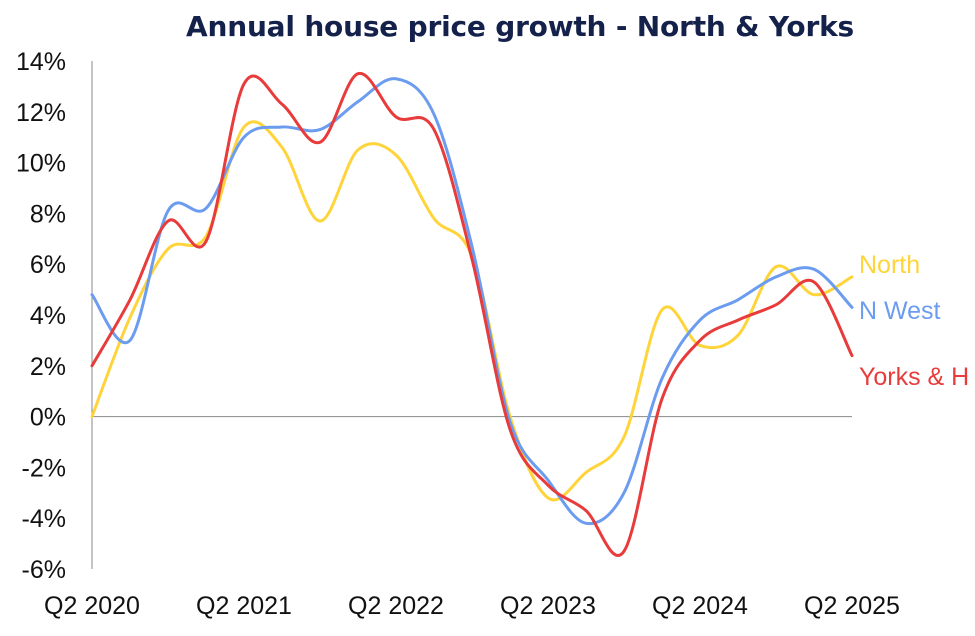 The height and width of the screenshot is (636, 975). I want to click on x-tick-label: Q2 2025, so click(852, 606).